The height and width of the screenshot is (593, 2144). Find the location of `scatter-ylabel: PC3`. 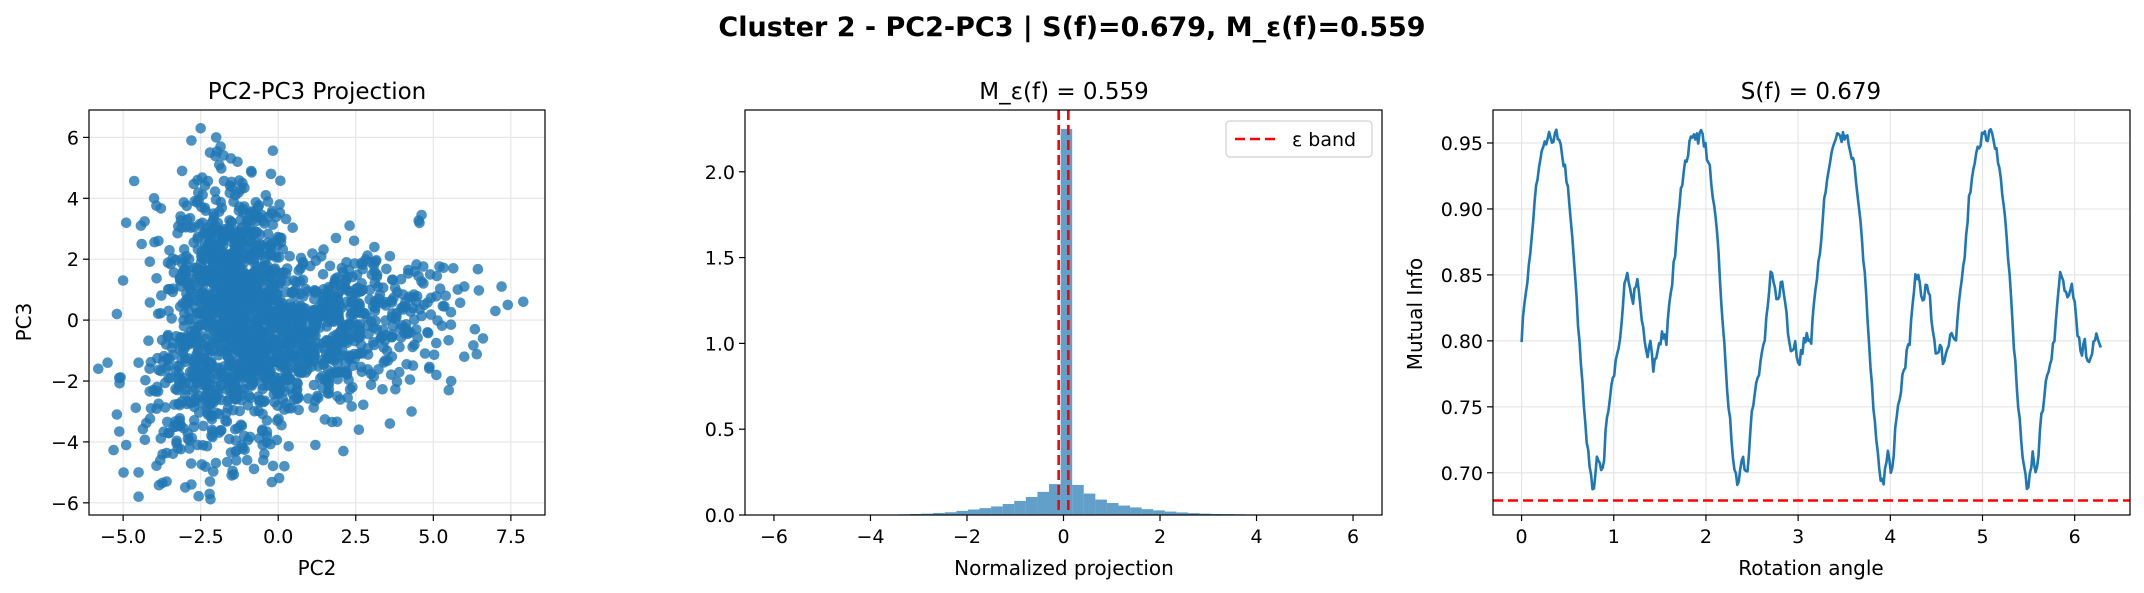

scatter-ylabel: PC3 is located at coordinates (24, 322).